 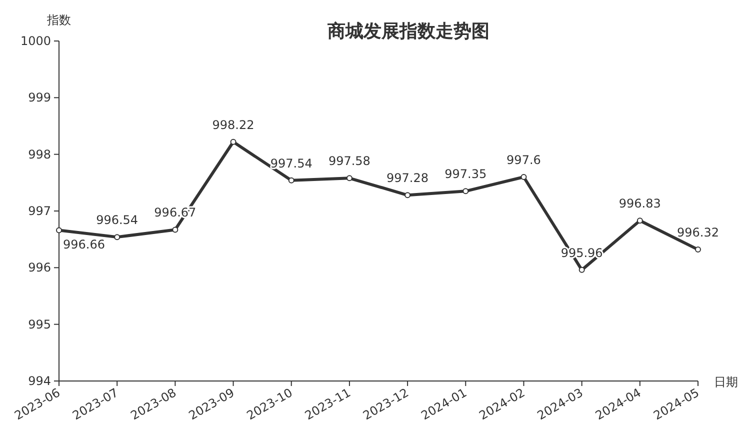 I want to click on data-label: 997.54, so click(x=291, y=163).